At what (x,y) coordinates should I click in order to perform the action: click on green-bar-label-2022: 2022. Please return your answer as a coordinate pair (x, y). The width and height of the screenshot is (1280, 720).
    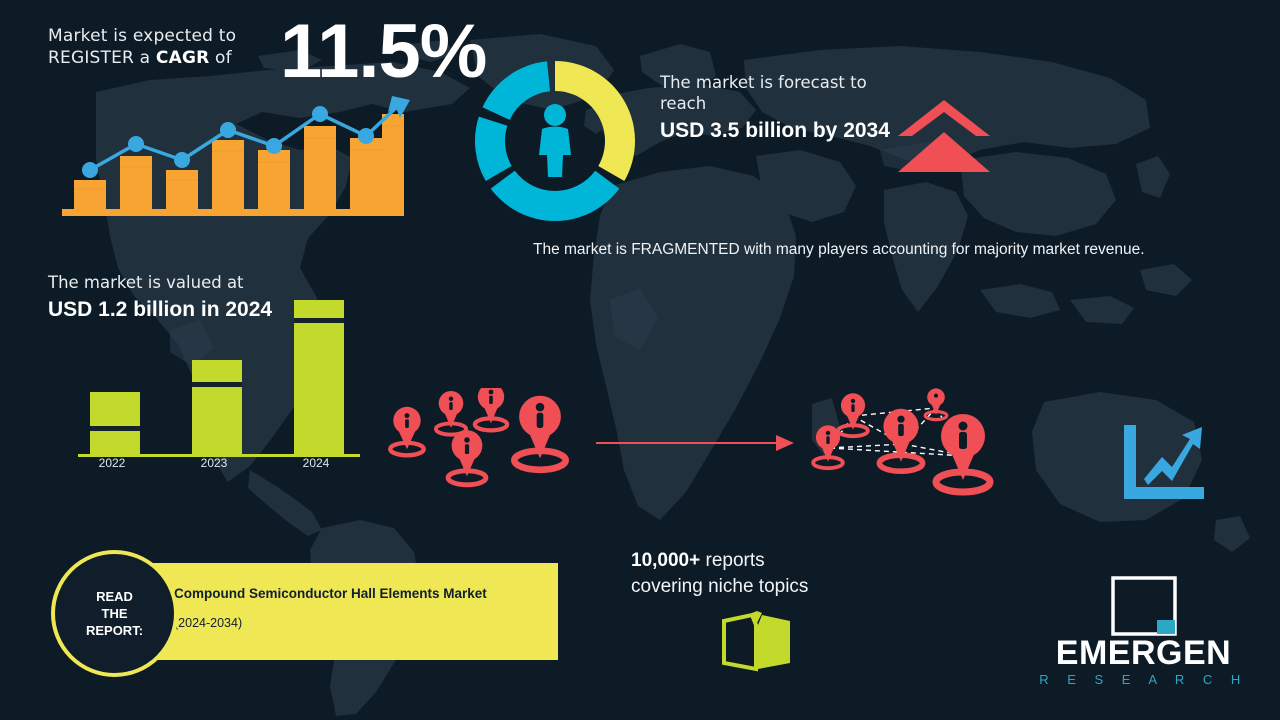
    Looking at the image, I should click on (112, 463).